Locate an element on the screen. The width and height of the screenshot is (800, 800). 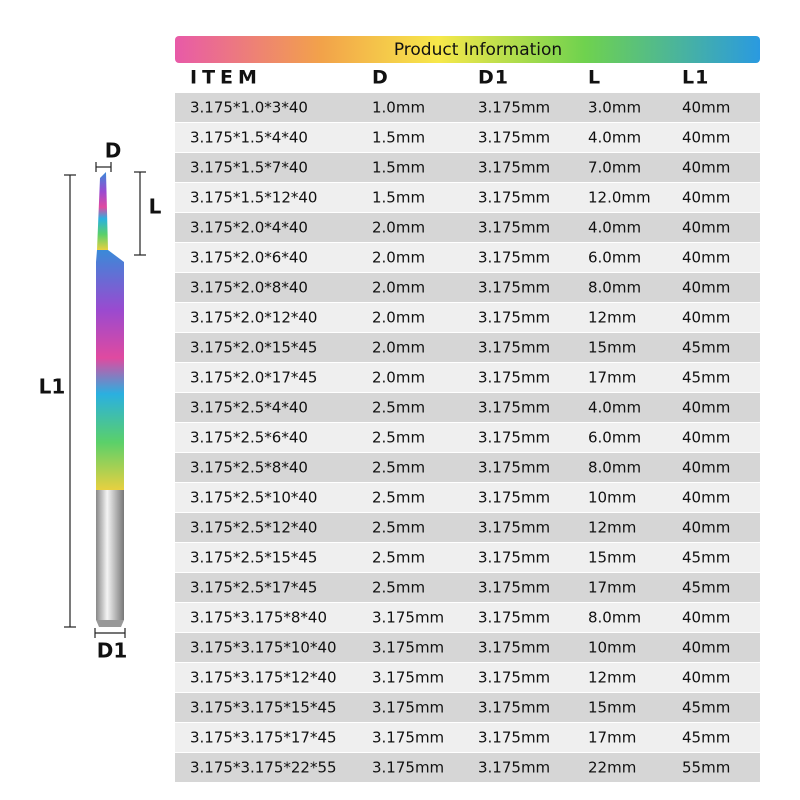
cell: 22mm is located at coordinates (612, 768).